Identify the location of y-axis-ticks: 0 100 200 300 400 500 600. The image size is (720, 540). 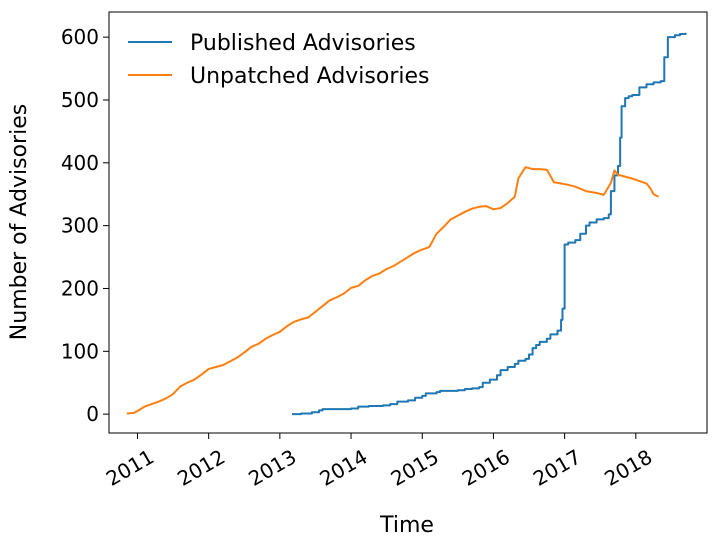
(85, 225).